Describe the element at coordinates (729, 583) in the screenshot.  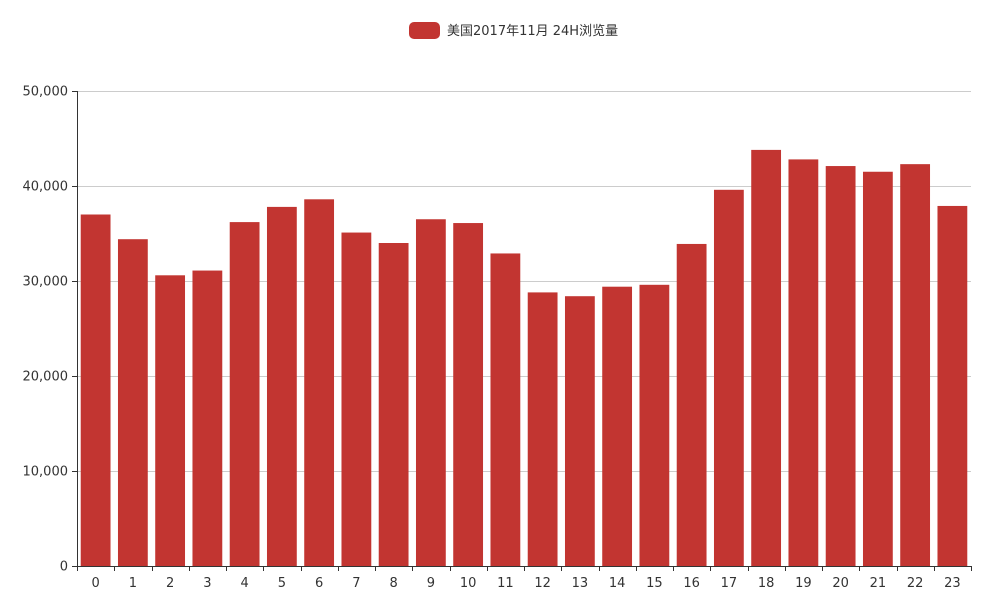
I see `x-tick-label: 17` at that location.